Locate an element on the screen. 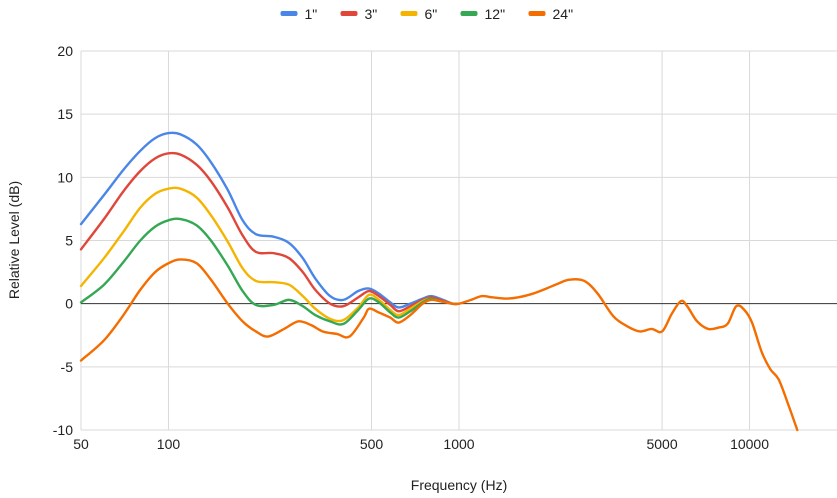 This screenshot has height=498, width=837. y-tick-label: 10 is located at coordinates (65, 177).